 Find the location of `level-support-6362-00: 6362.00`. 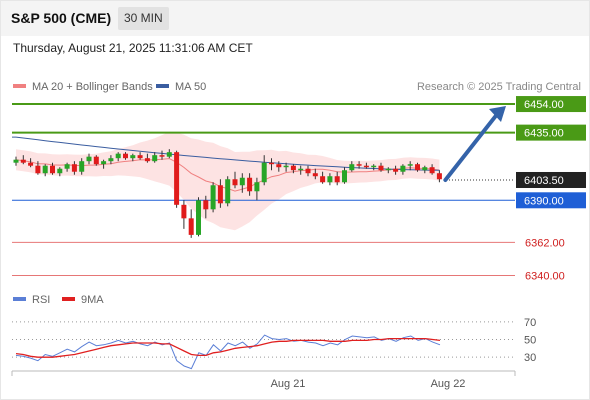

level-support-6362-00: 6362.00 is located at coordinates (288, 243).